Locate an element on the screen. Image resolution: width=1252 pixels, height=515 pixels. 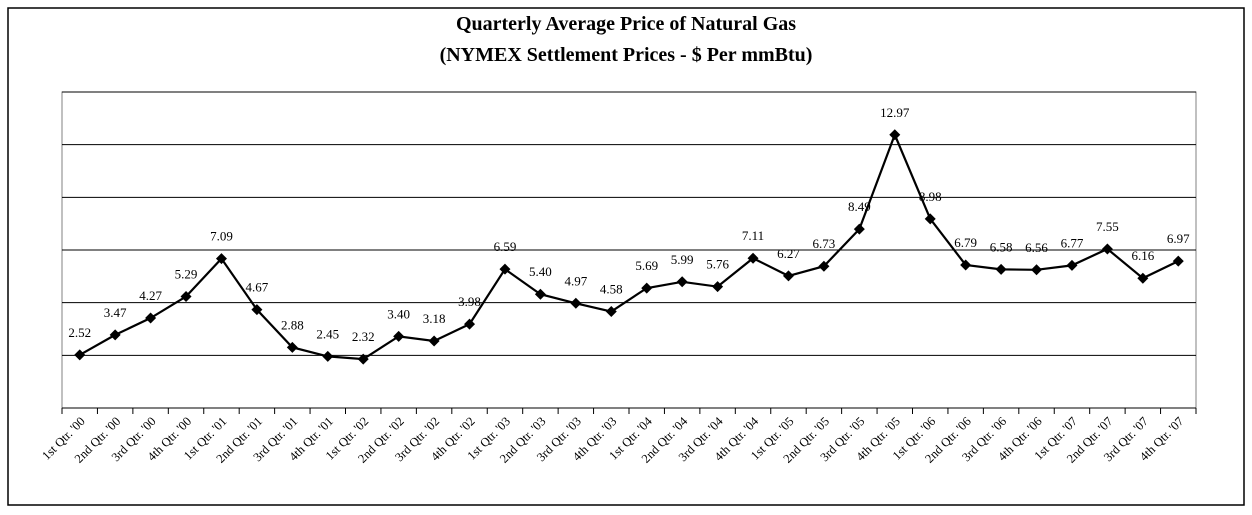
data-label: 3.18 is located at coordinates (434, 318).